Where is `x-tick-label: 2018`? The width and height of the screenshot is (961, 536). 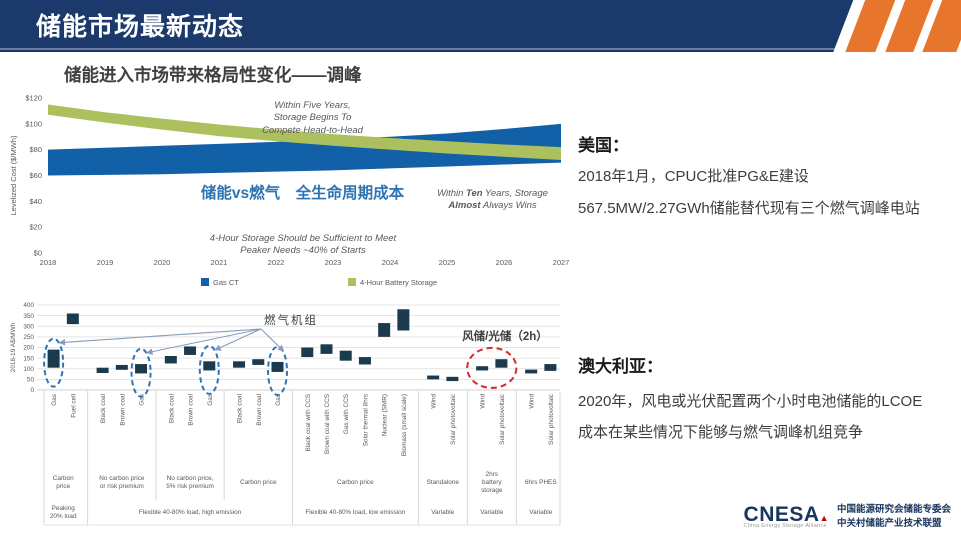 x-tick-label: 2018 is located at coordinates (48, 262).